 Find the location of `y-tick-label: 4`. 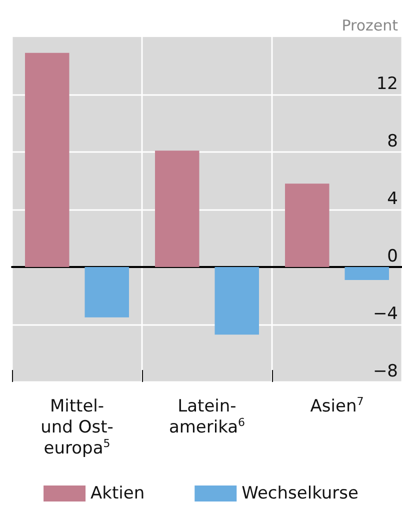

y-tick-label: 4 is located at coordinates (392, 199).